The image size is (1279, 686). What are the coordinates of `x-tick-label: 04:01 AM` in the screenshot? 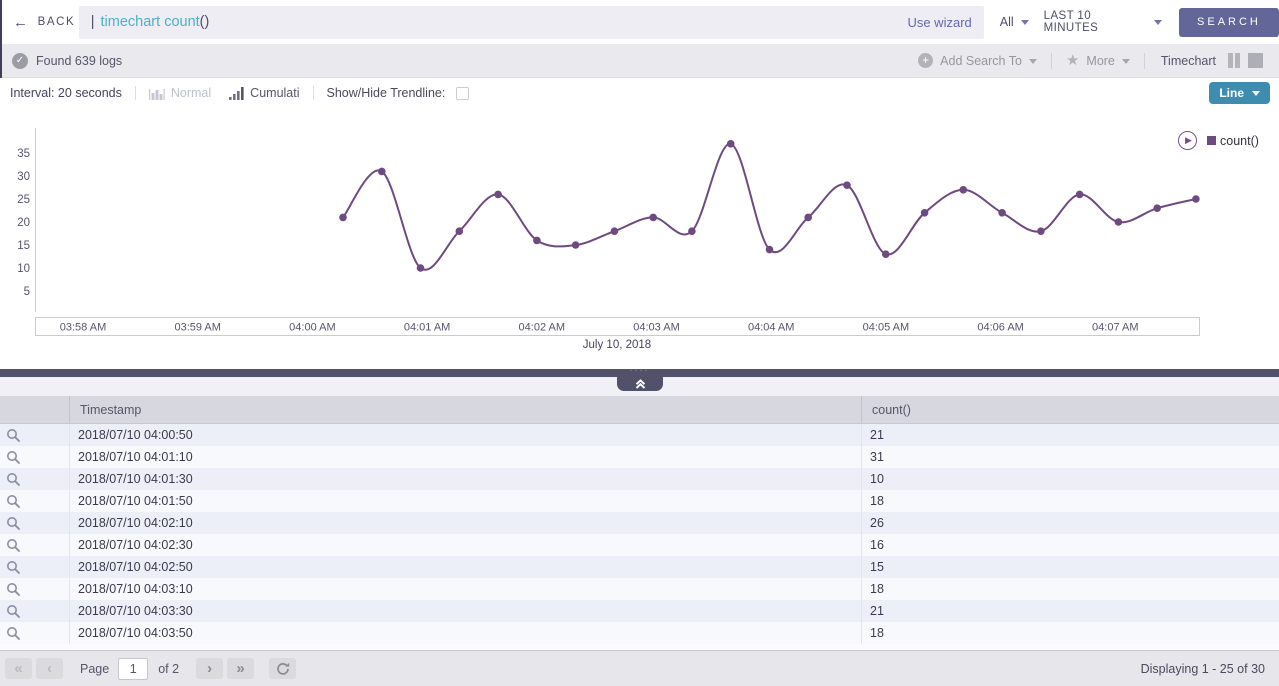 It's located at (427, 328).